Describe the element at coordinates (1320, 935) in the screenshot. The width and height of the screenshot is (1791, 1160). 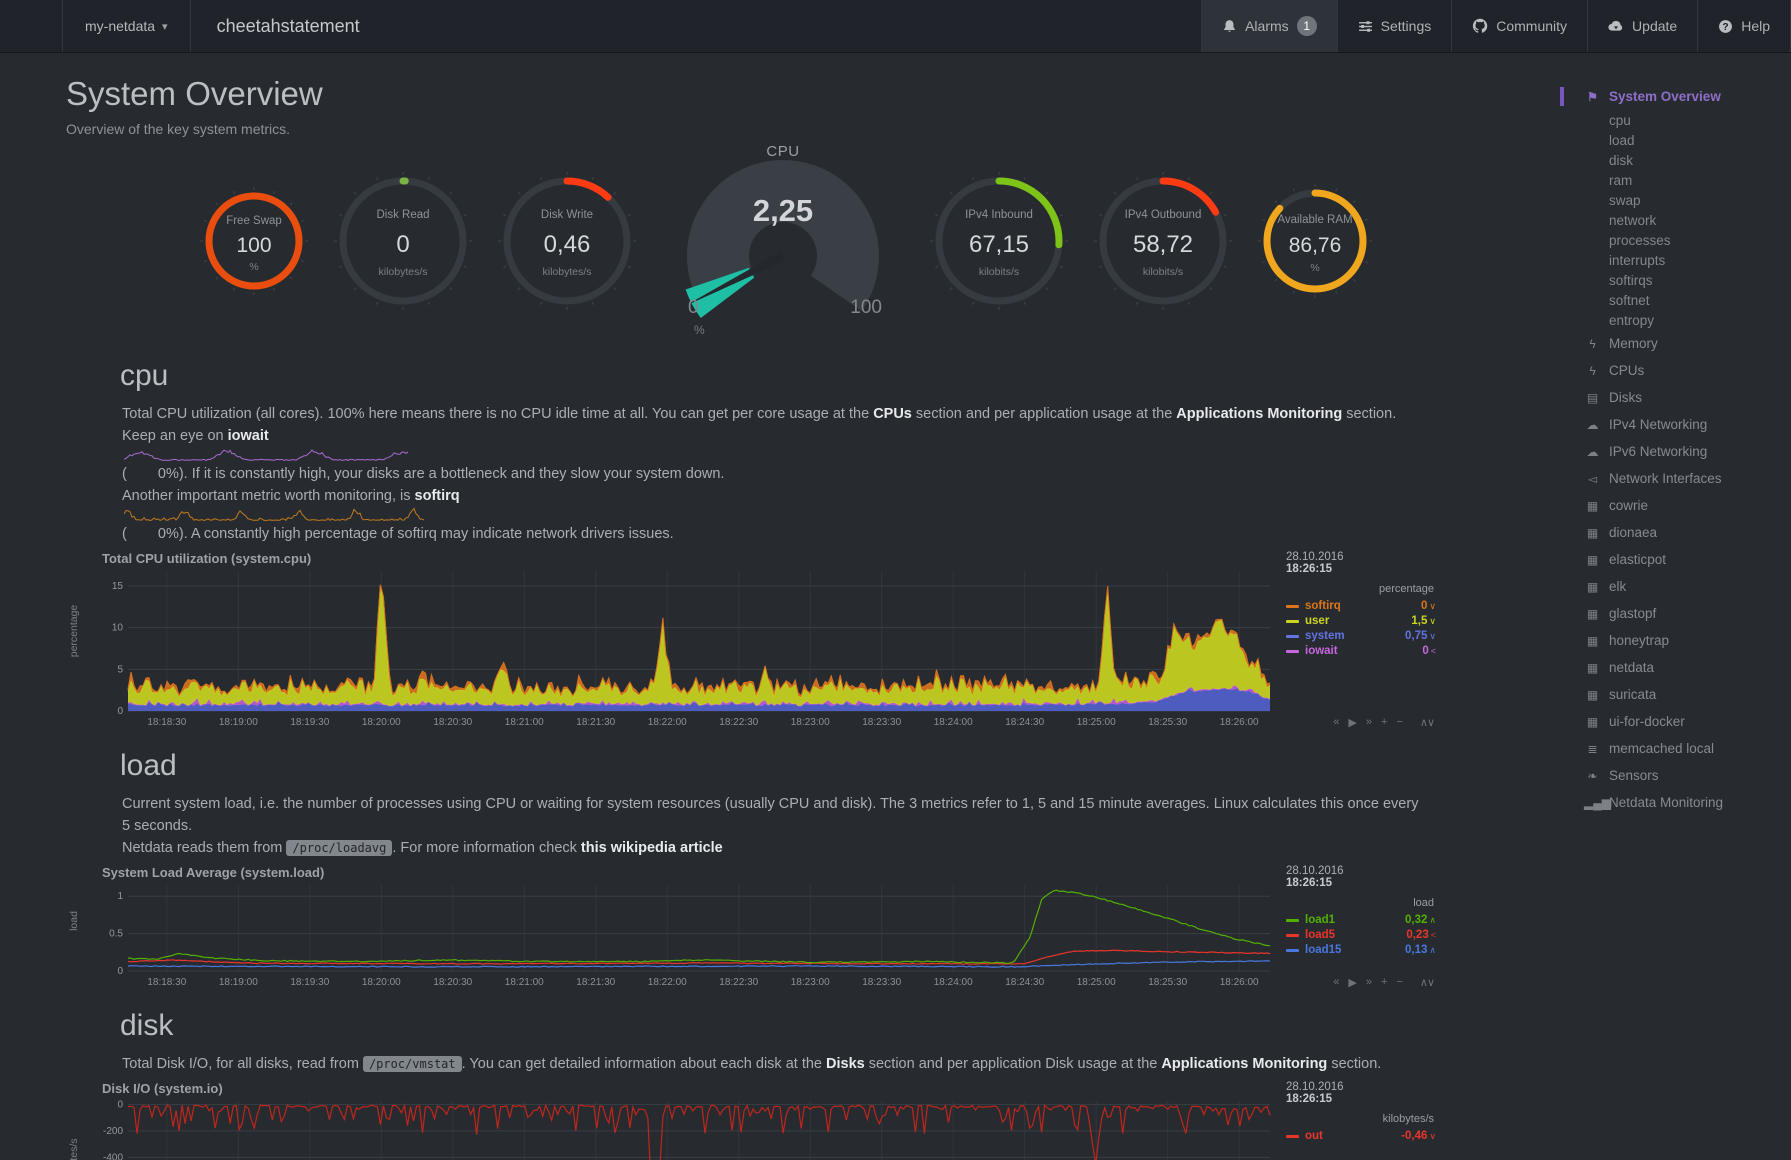
I see `legend-series-name: load5` at that location.